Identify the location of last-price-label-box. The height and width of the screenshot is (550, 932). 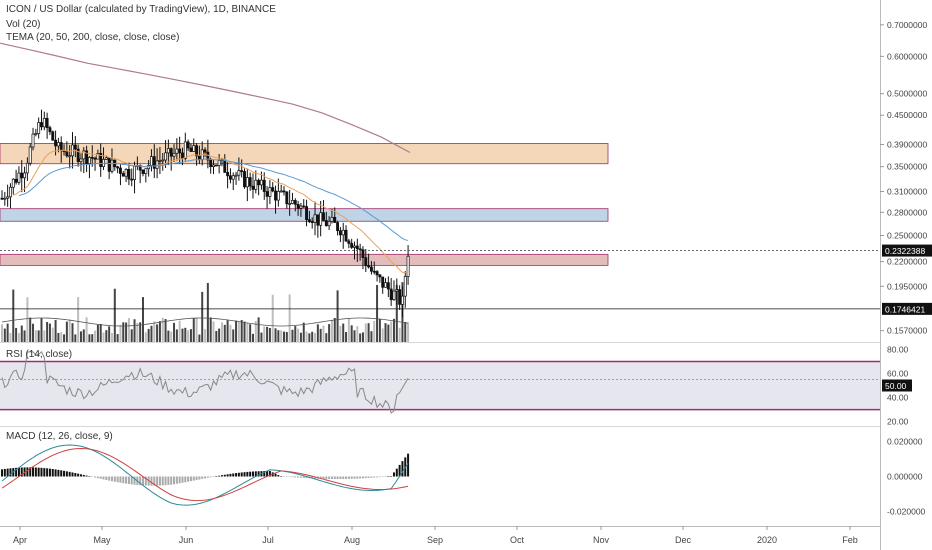
(907, 250).